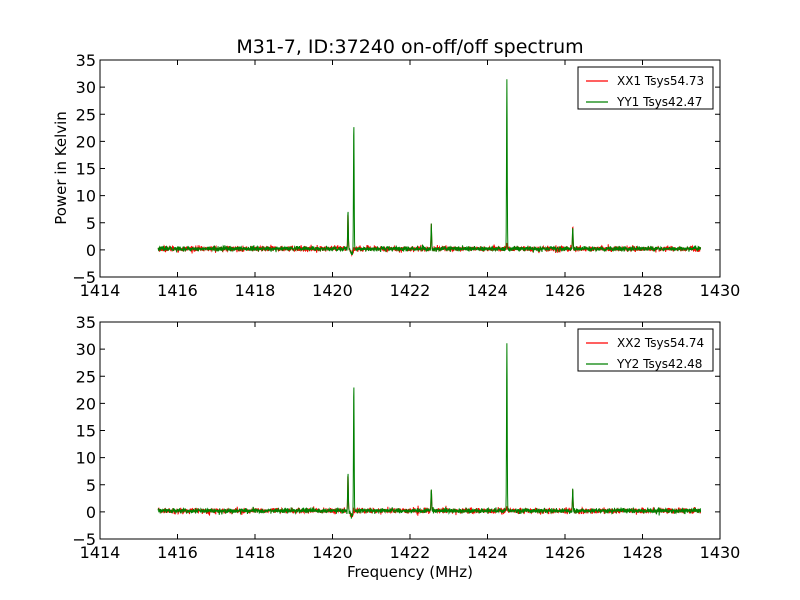 The width and height of the screenshot is (800, 600). I want to click on legend-entry: XX1 Tsys54.73, so click(660, 81).